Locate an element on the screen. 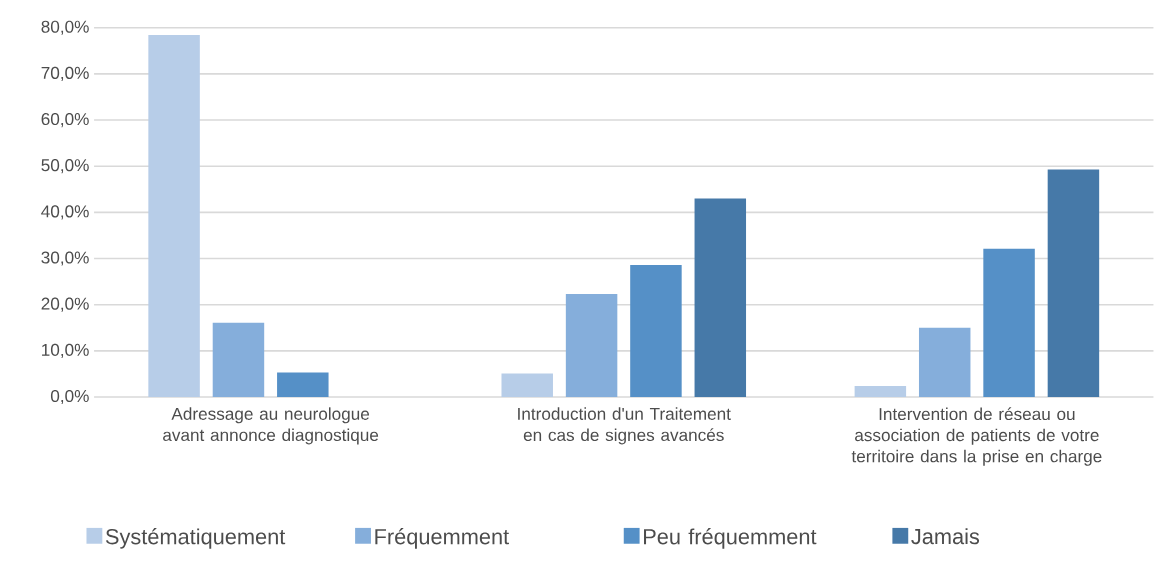 The image size is (1165, 566). y-tick-label: 30,0% is located at coordinates (65, 258).